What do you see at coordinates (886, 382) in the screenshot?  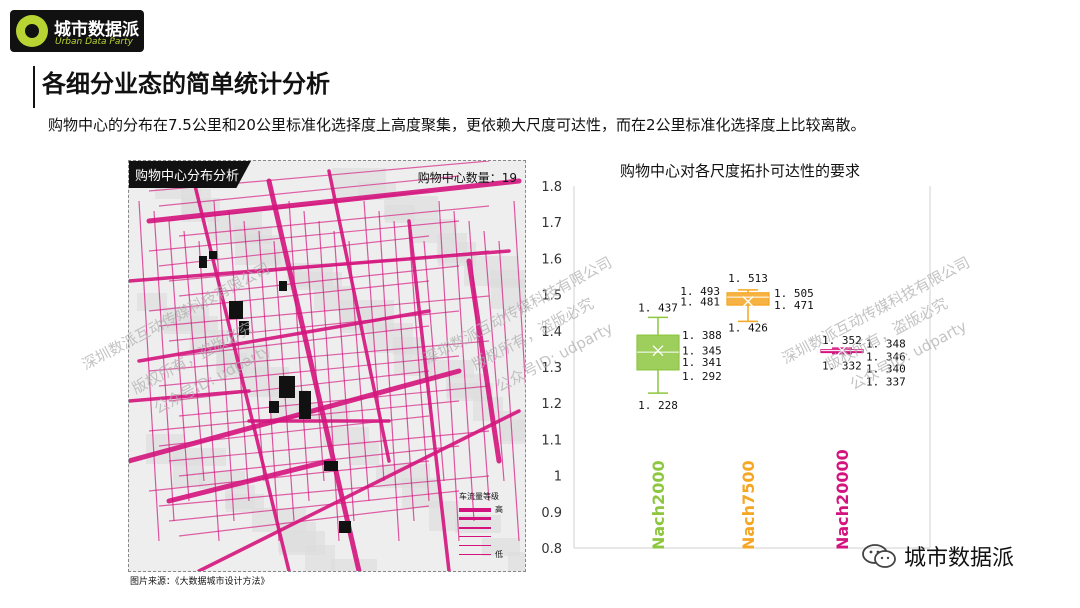 I see `data-label: 1. 337` at bounding box center [886, 382].